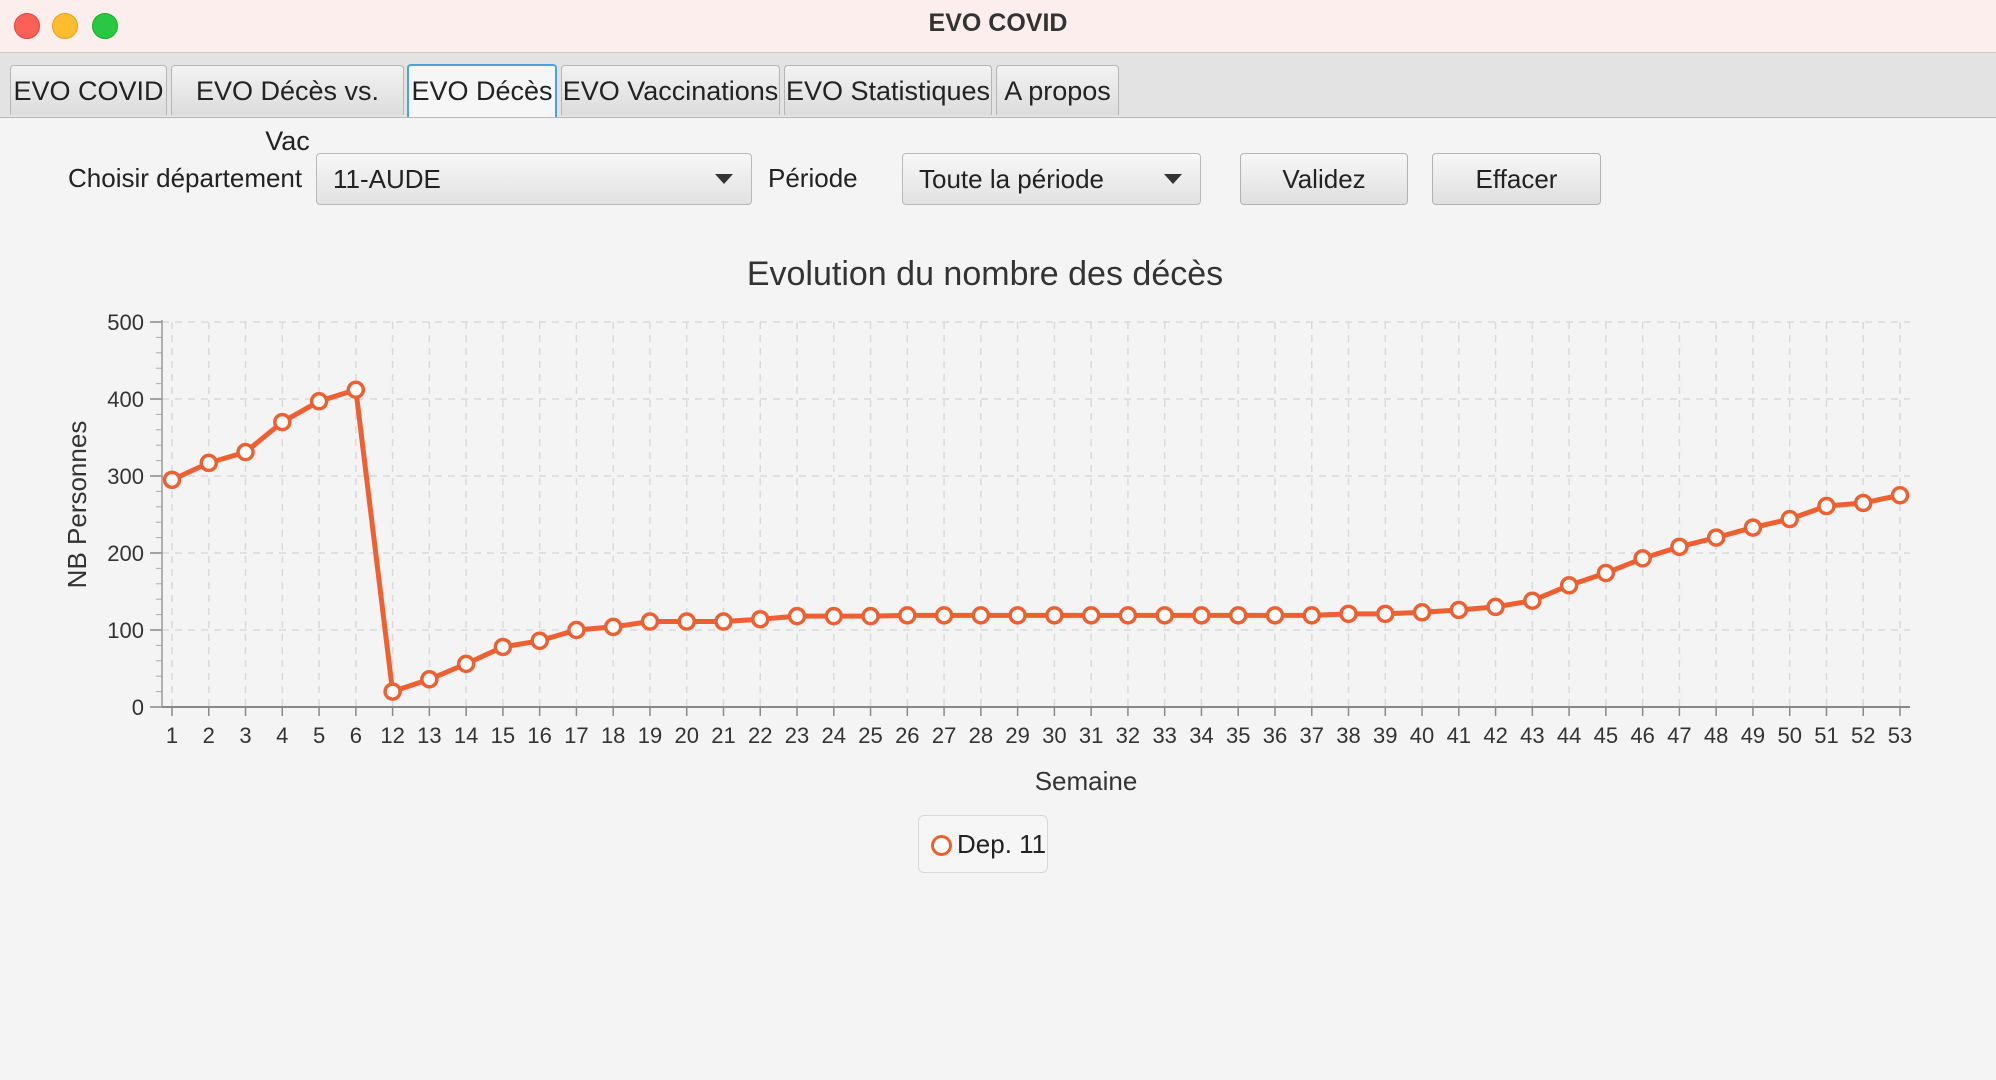  What do you see at coordinates (392, 735) in the screenshot?
I see `x-tick-label: 12` at bounding box center [392, 735].